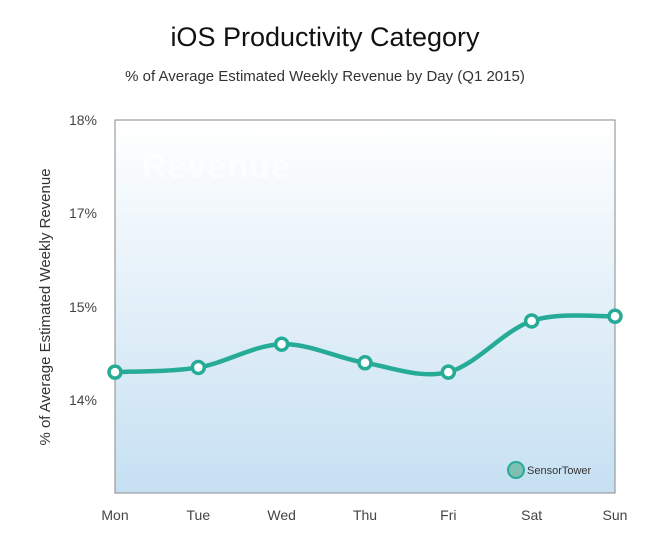 This screenshot has height=550, width=650. Describe the element at coordinates (216, 167) in the screenshot. I see `watermark-text: Revenue` at that location.